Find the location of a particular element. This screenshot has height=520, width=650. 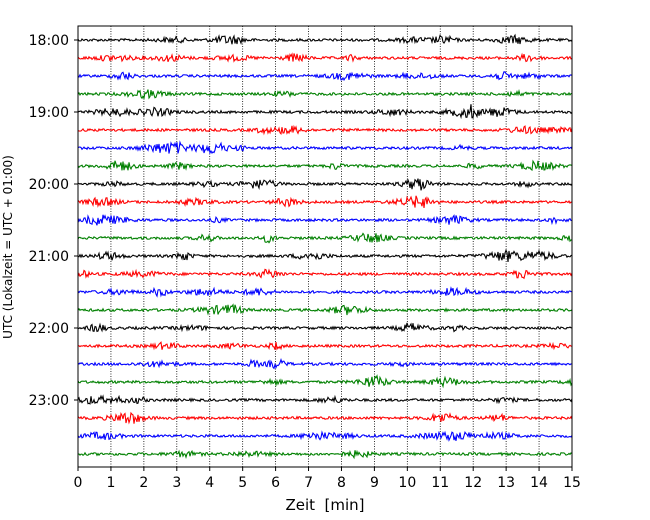

trace-1930 is located at coordinates (325, 147).